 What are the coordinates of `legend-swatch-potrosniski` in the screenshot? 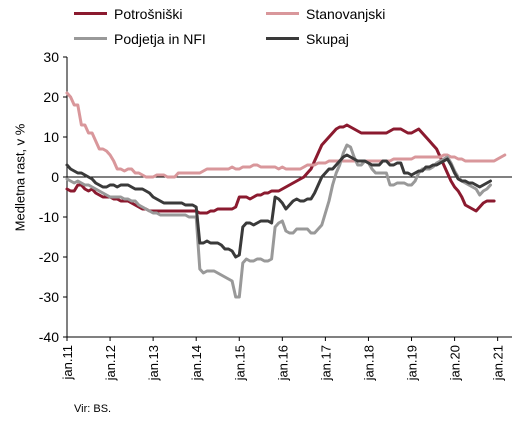 It's located at (90, 13).